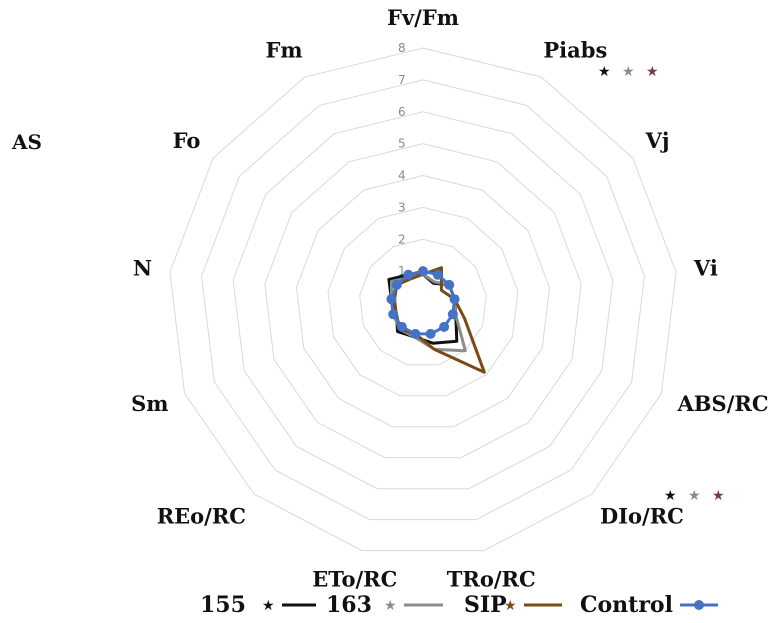 The height and width of the screenshot is (623, 773). I want to click on axis-label: Piabs, so click(575, 50).